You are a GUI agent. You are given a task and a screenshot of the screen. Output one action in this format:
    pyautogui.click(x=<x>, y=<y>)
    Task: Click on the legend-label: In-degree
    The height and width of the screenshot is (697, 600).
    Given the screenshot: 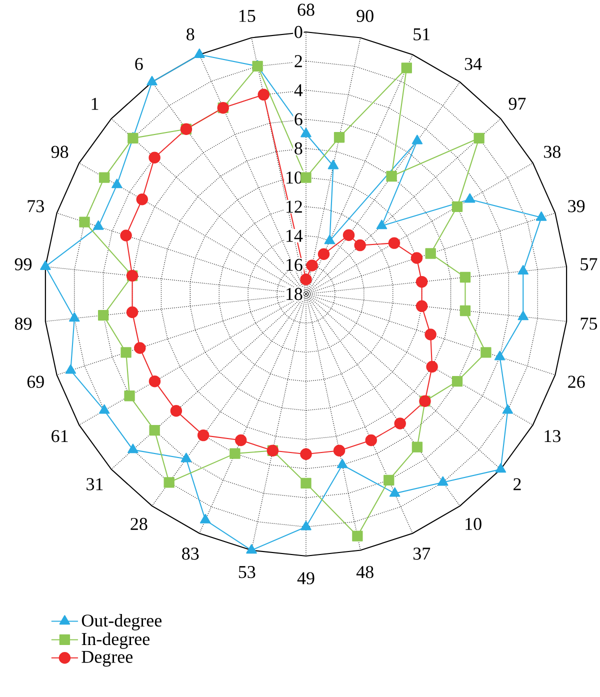 What is the action you would take?
    pyautogui.click(x=116, y=640)
    